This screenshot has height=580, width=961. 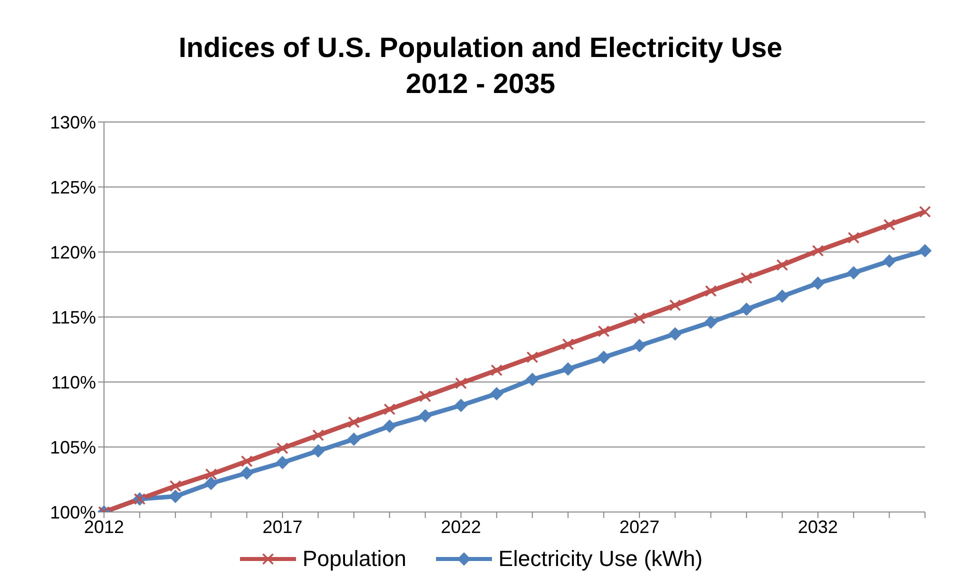 What do you see at coordinates (282, 526) in the screenshot?
I see `x-tick-label: 2017` at bounding box center [282, 526].